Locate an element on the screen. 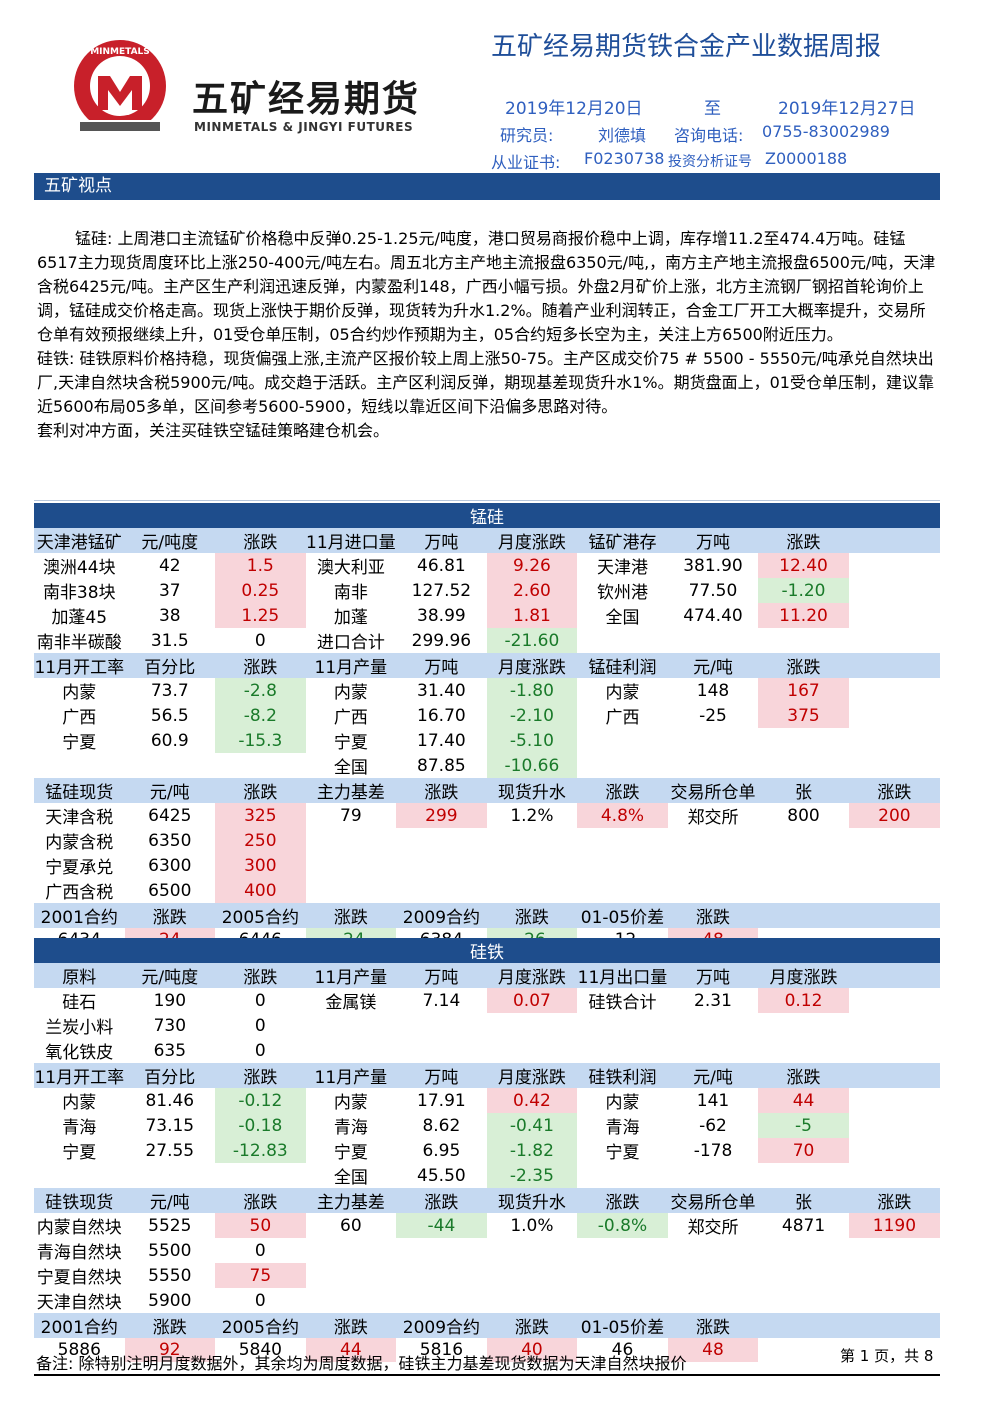  table-cell: 87.85 is located at coordinates (441, 765).